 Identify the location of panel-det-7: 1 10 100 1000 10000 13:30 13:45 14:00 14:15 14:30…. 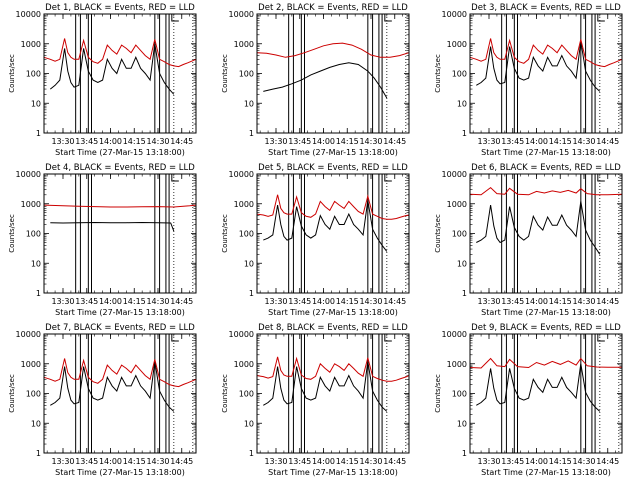
(102, 400).